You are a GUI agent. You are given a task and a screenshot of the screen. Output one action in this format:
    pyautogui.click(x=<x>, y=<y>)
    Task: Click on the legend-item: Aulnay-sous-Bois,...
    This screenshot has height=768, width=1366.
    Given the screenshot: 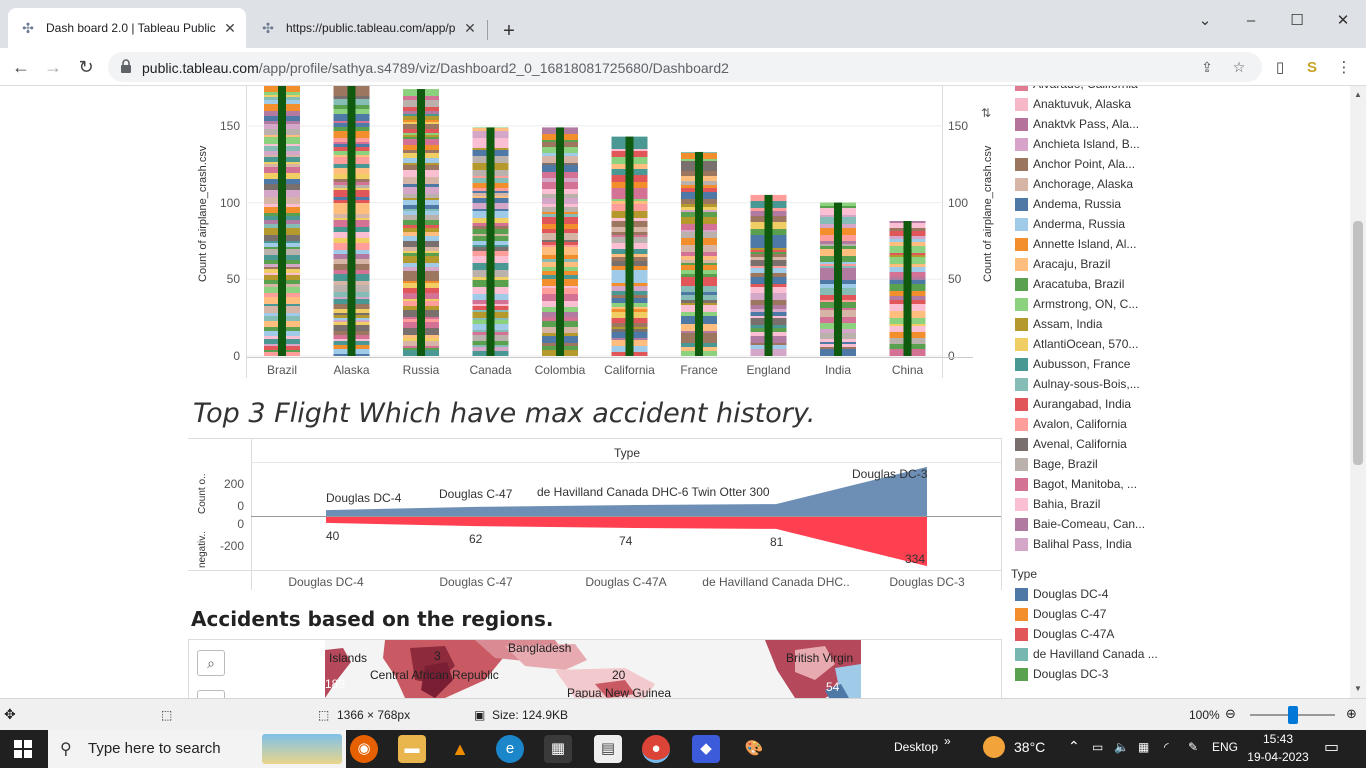 What is the action you would take?
    pyautogui.click(x=1077, y=384)
    